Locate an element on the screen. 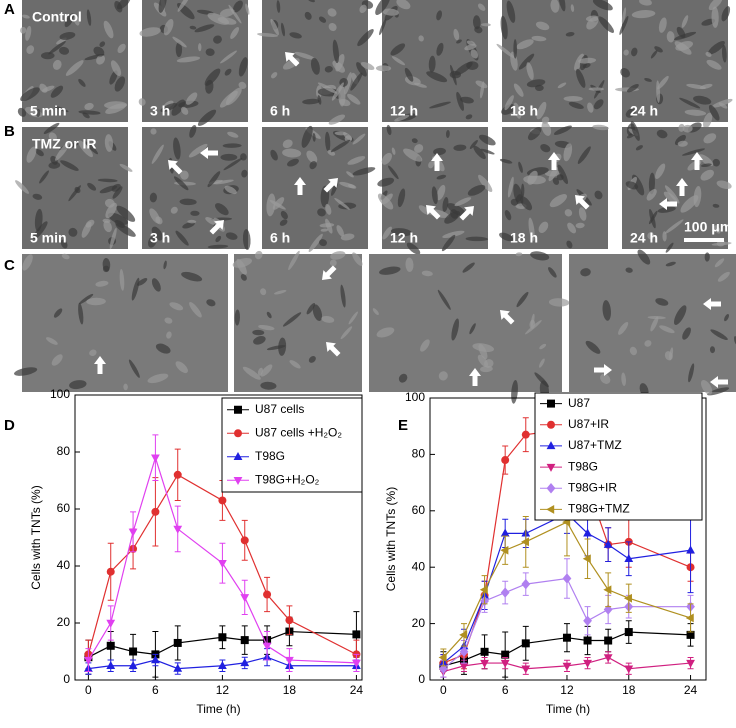  y-axis-label: Cells with TNTs (%) is located at coordinates (391, 539).